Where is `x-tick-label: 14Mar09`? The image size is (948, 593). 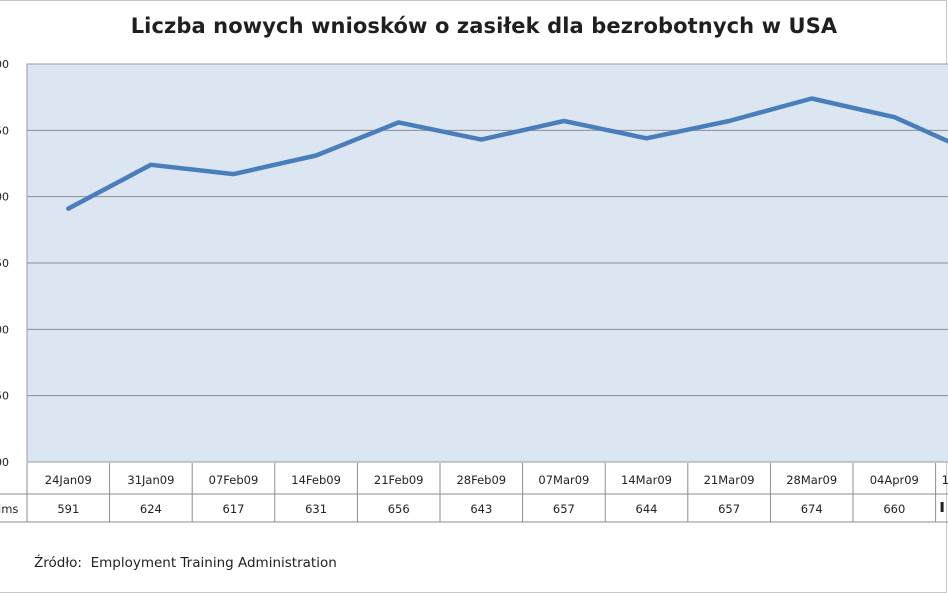
x-tick-label: 14Mar09 is located at coordinates (646, 480).